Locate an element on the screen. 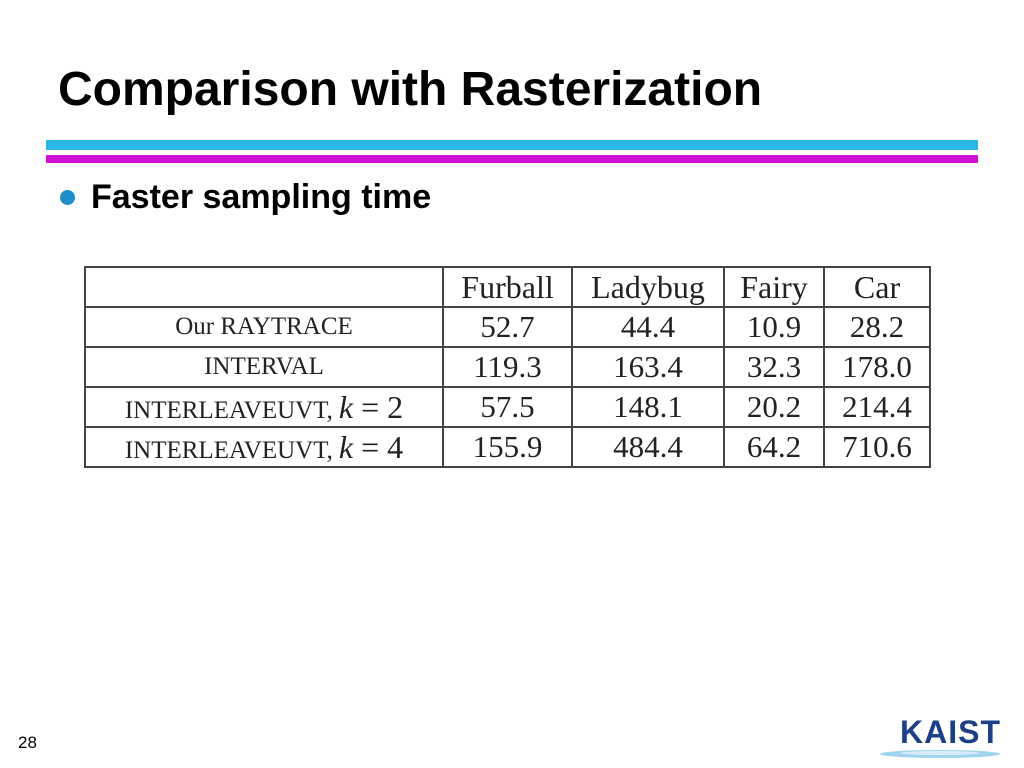 Image resolution: width=1024 pixels, height=768 pixels. title-rule-magenta is located at coordinates (512, 159).